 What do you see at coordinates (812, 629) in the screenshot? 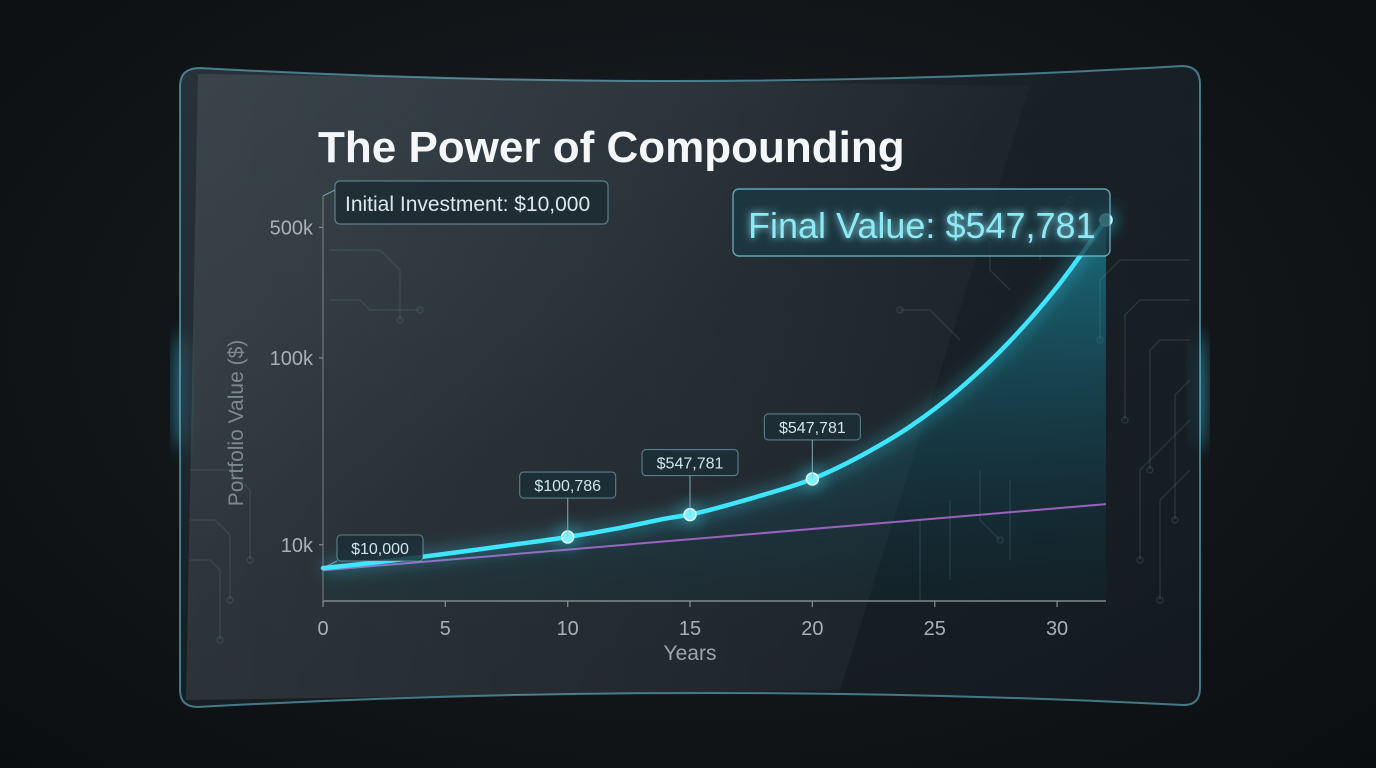
I see `x-tick-label: 20` at bounding box center [812, 629].